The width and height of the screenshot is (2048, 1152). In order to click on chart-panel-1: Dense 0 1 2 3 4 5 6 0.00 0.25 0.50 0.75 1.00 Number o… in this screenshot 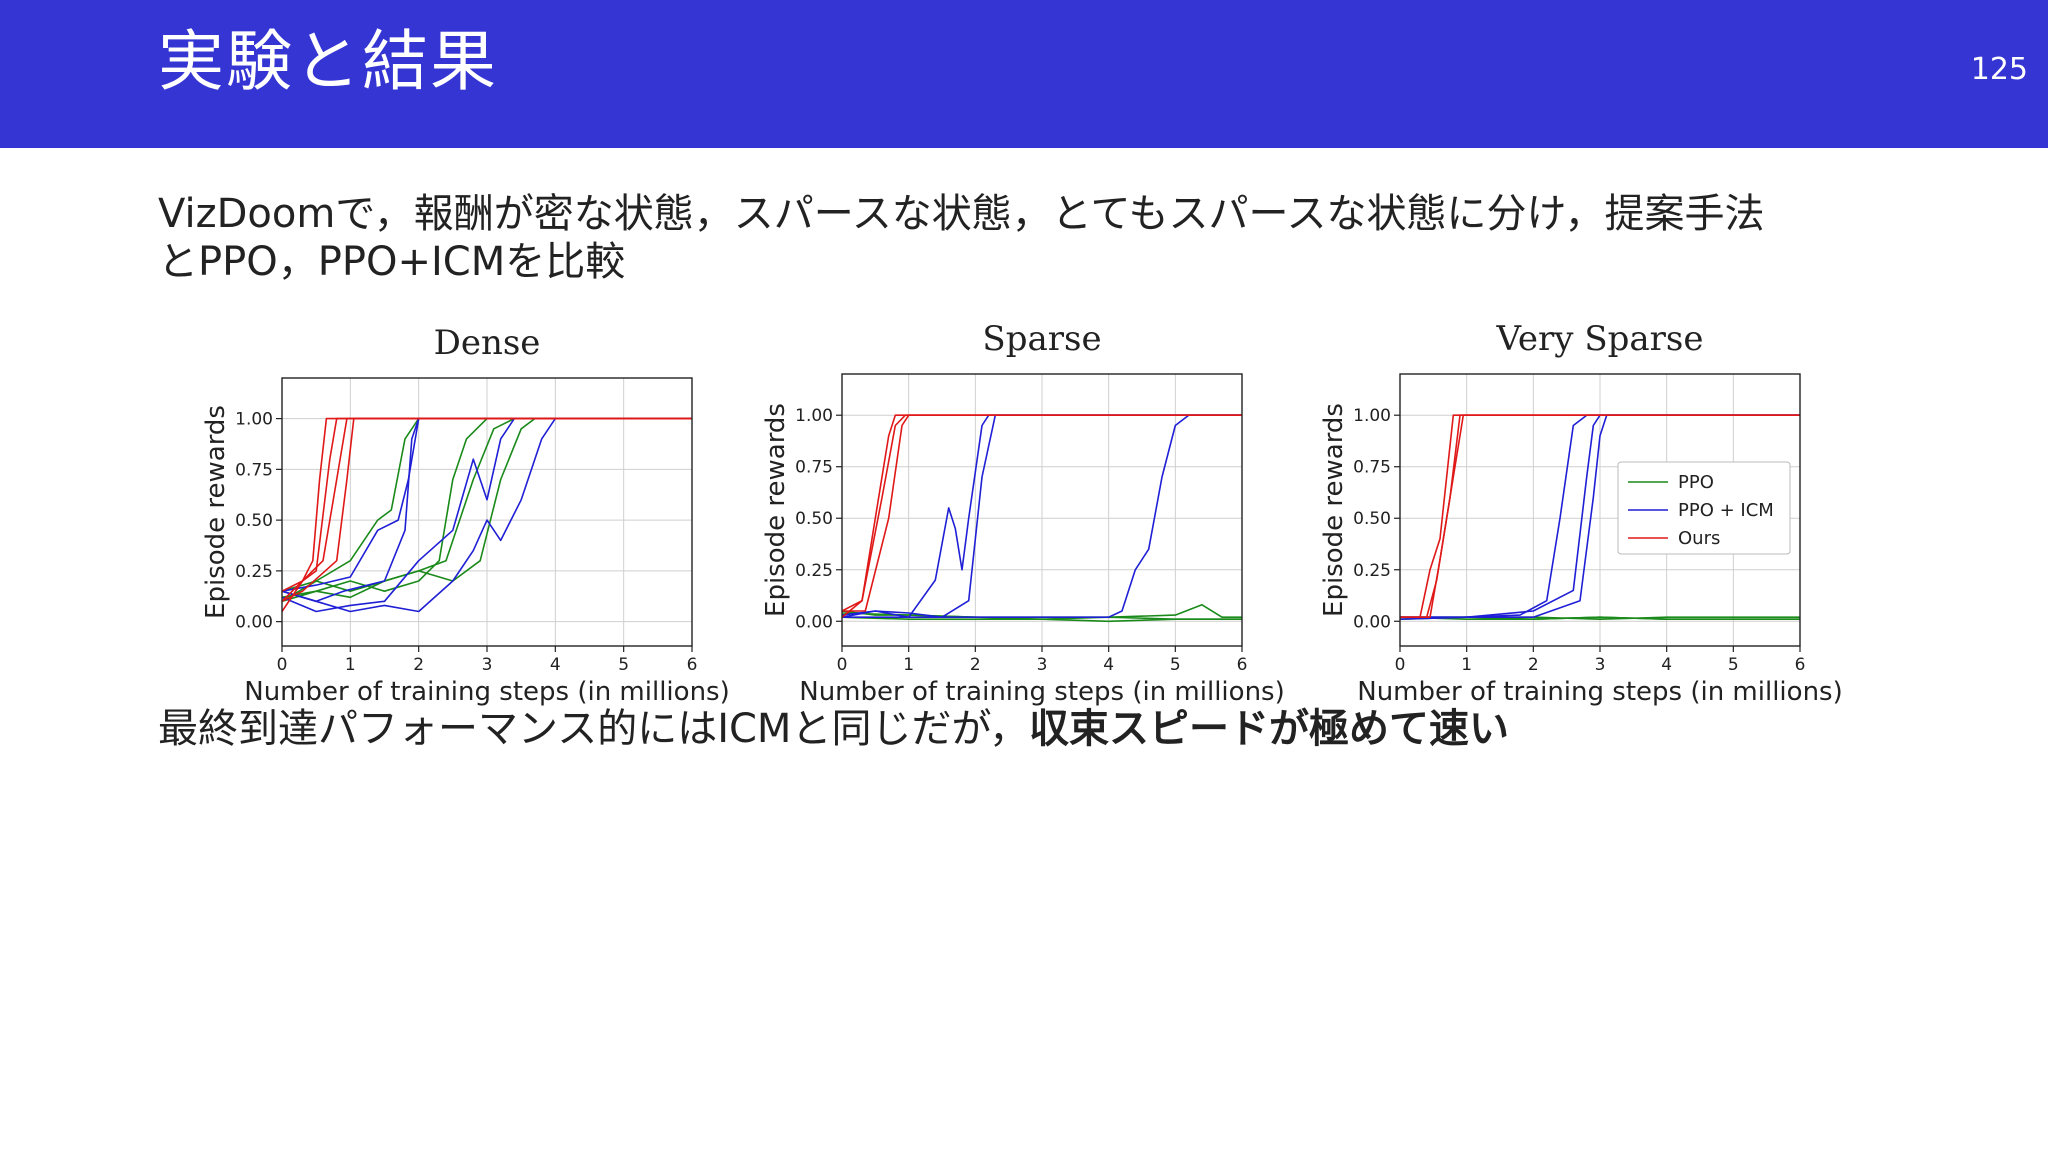, I will do `click(465, 515)`.